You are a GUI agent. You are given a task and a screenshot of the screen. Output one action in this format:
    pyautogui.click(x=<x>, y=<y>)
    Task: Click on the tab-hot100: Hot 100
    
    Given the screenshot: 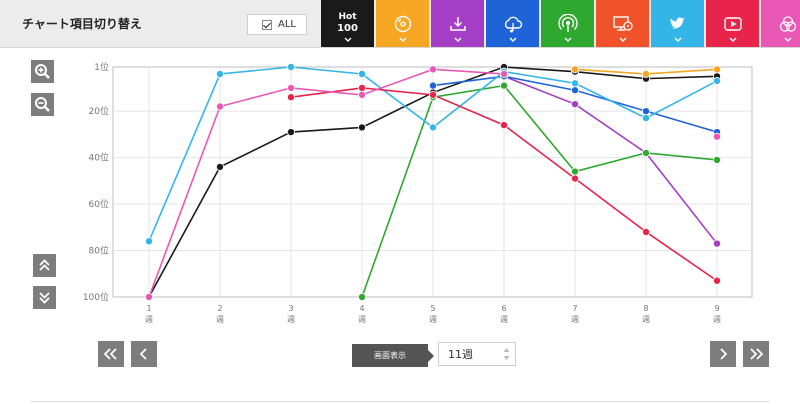 What is the action you would take?
    pyautogui.click(x=347, y=23)
    